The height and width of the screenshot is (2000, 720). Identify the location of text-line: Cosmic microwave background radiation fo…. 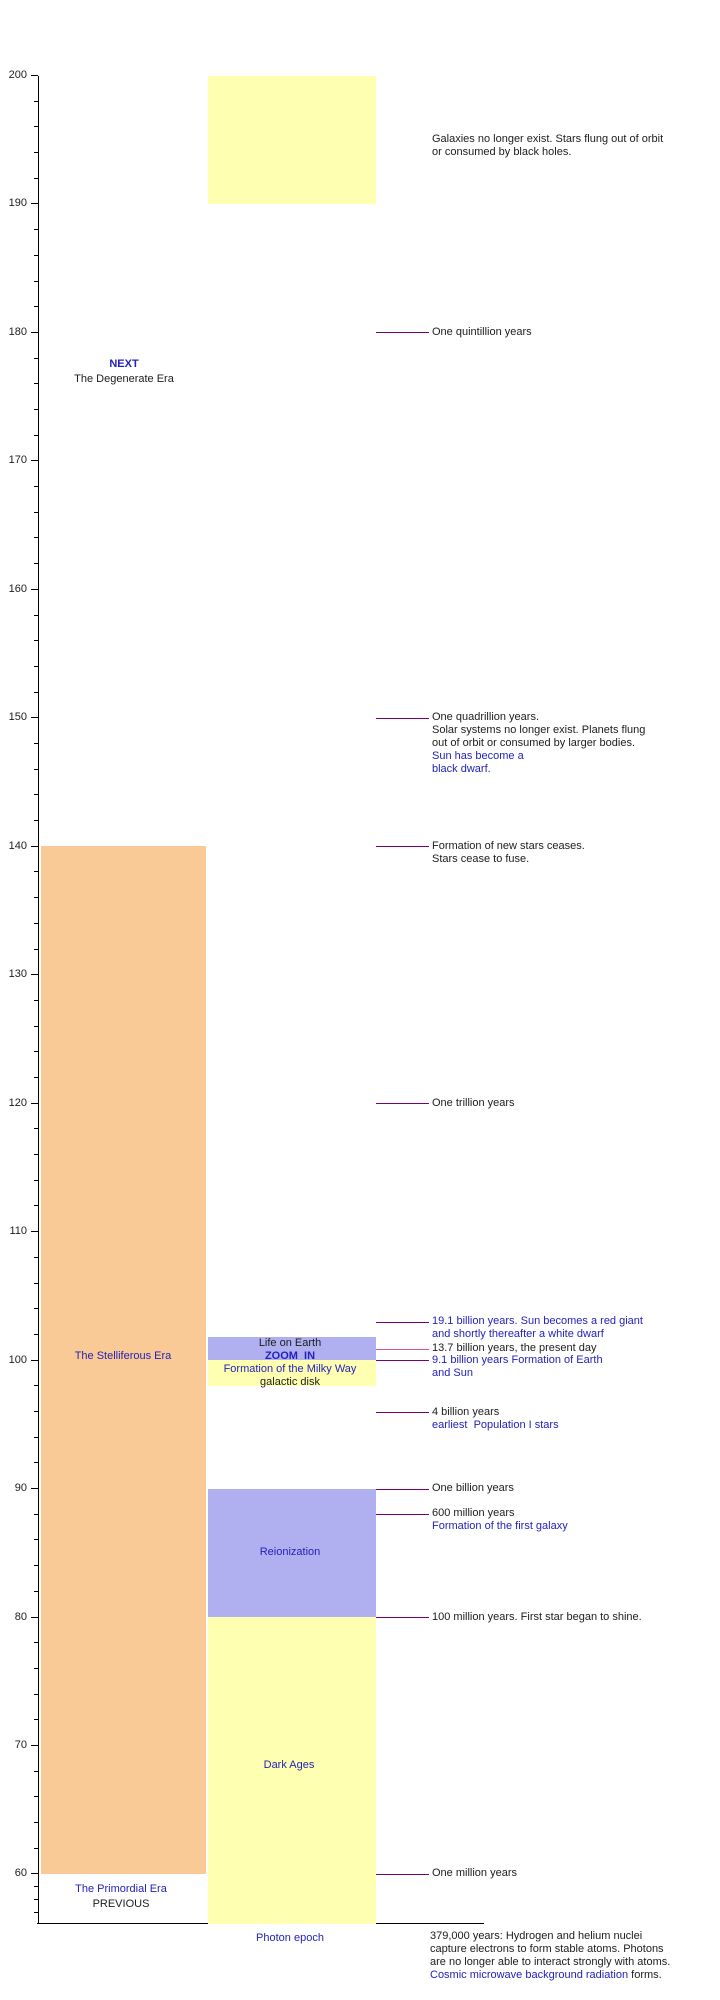
(550, 1975).